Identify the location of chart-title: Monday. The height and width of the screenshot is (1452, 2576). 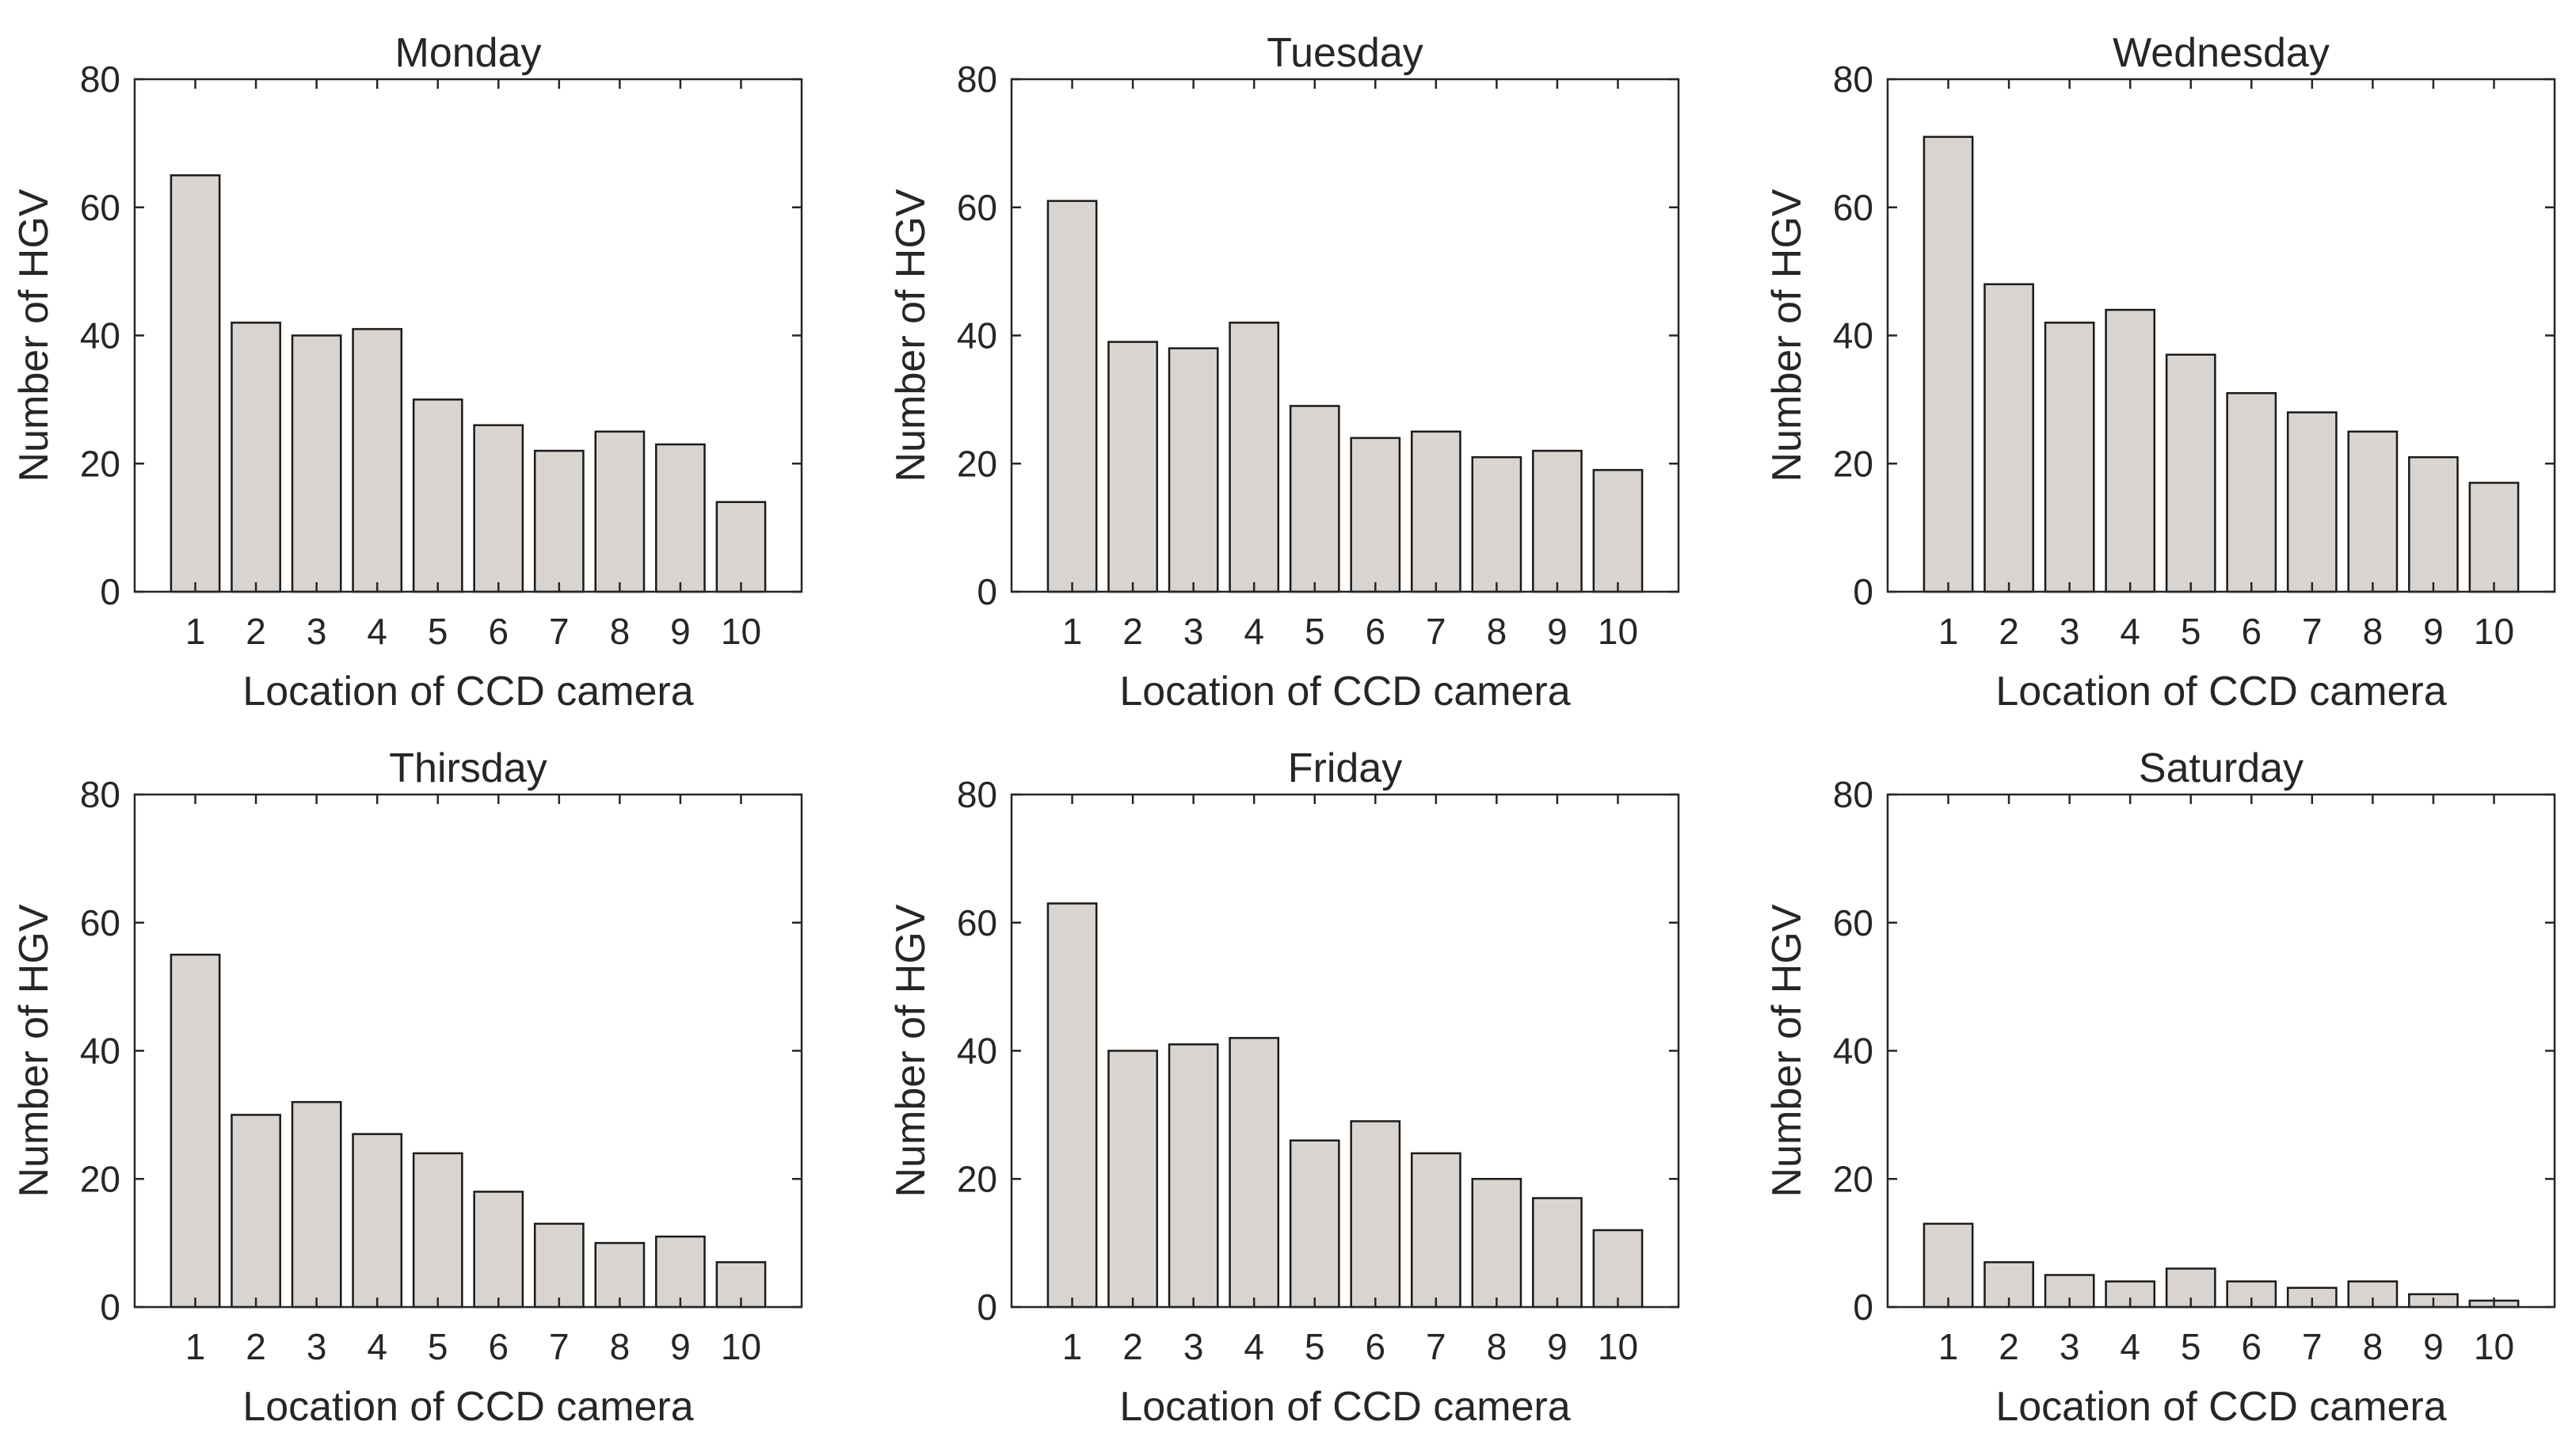
(469, 53).